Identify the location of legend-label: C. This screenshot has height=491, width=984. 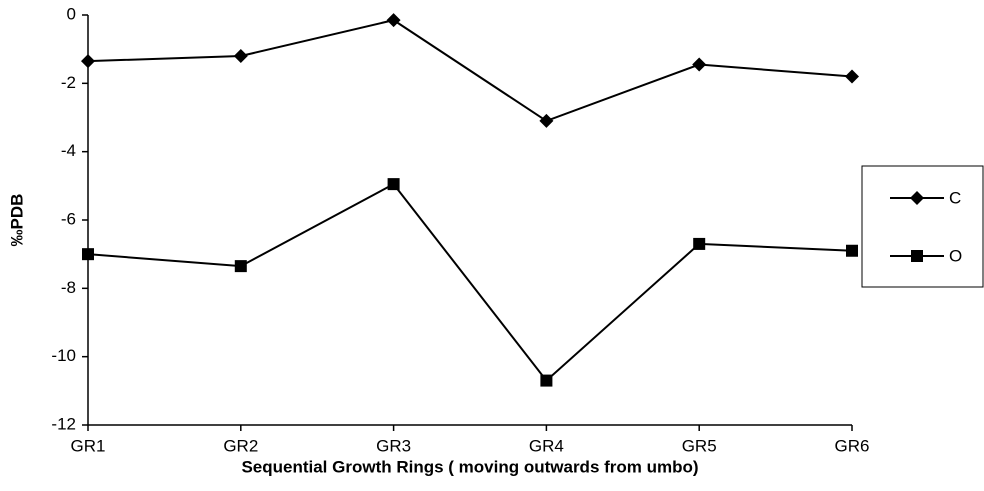
(955, 197).